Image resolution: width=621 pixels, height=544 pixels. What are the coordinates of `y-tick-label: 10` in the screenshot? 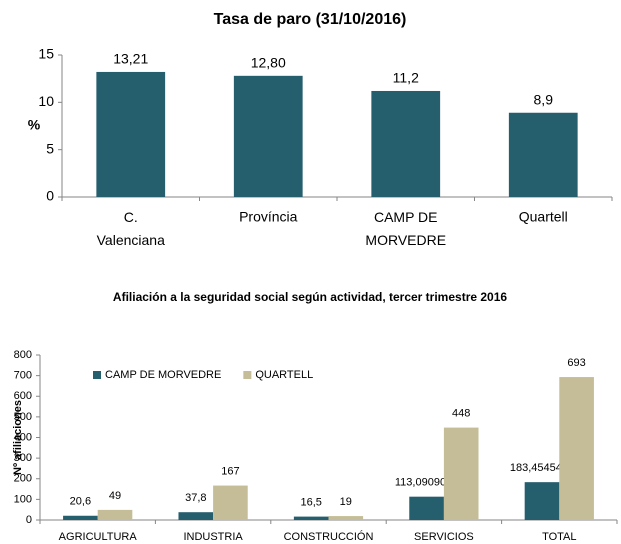 It's located at (46, 101).